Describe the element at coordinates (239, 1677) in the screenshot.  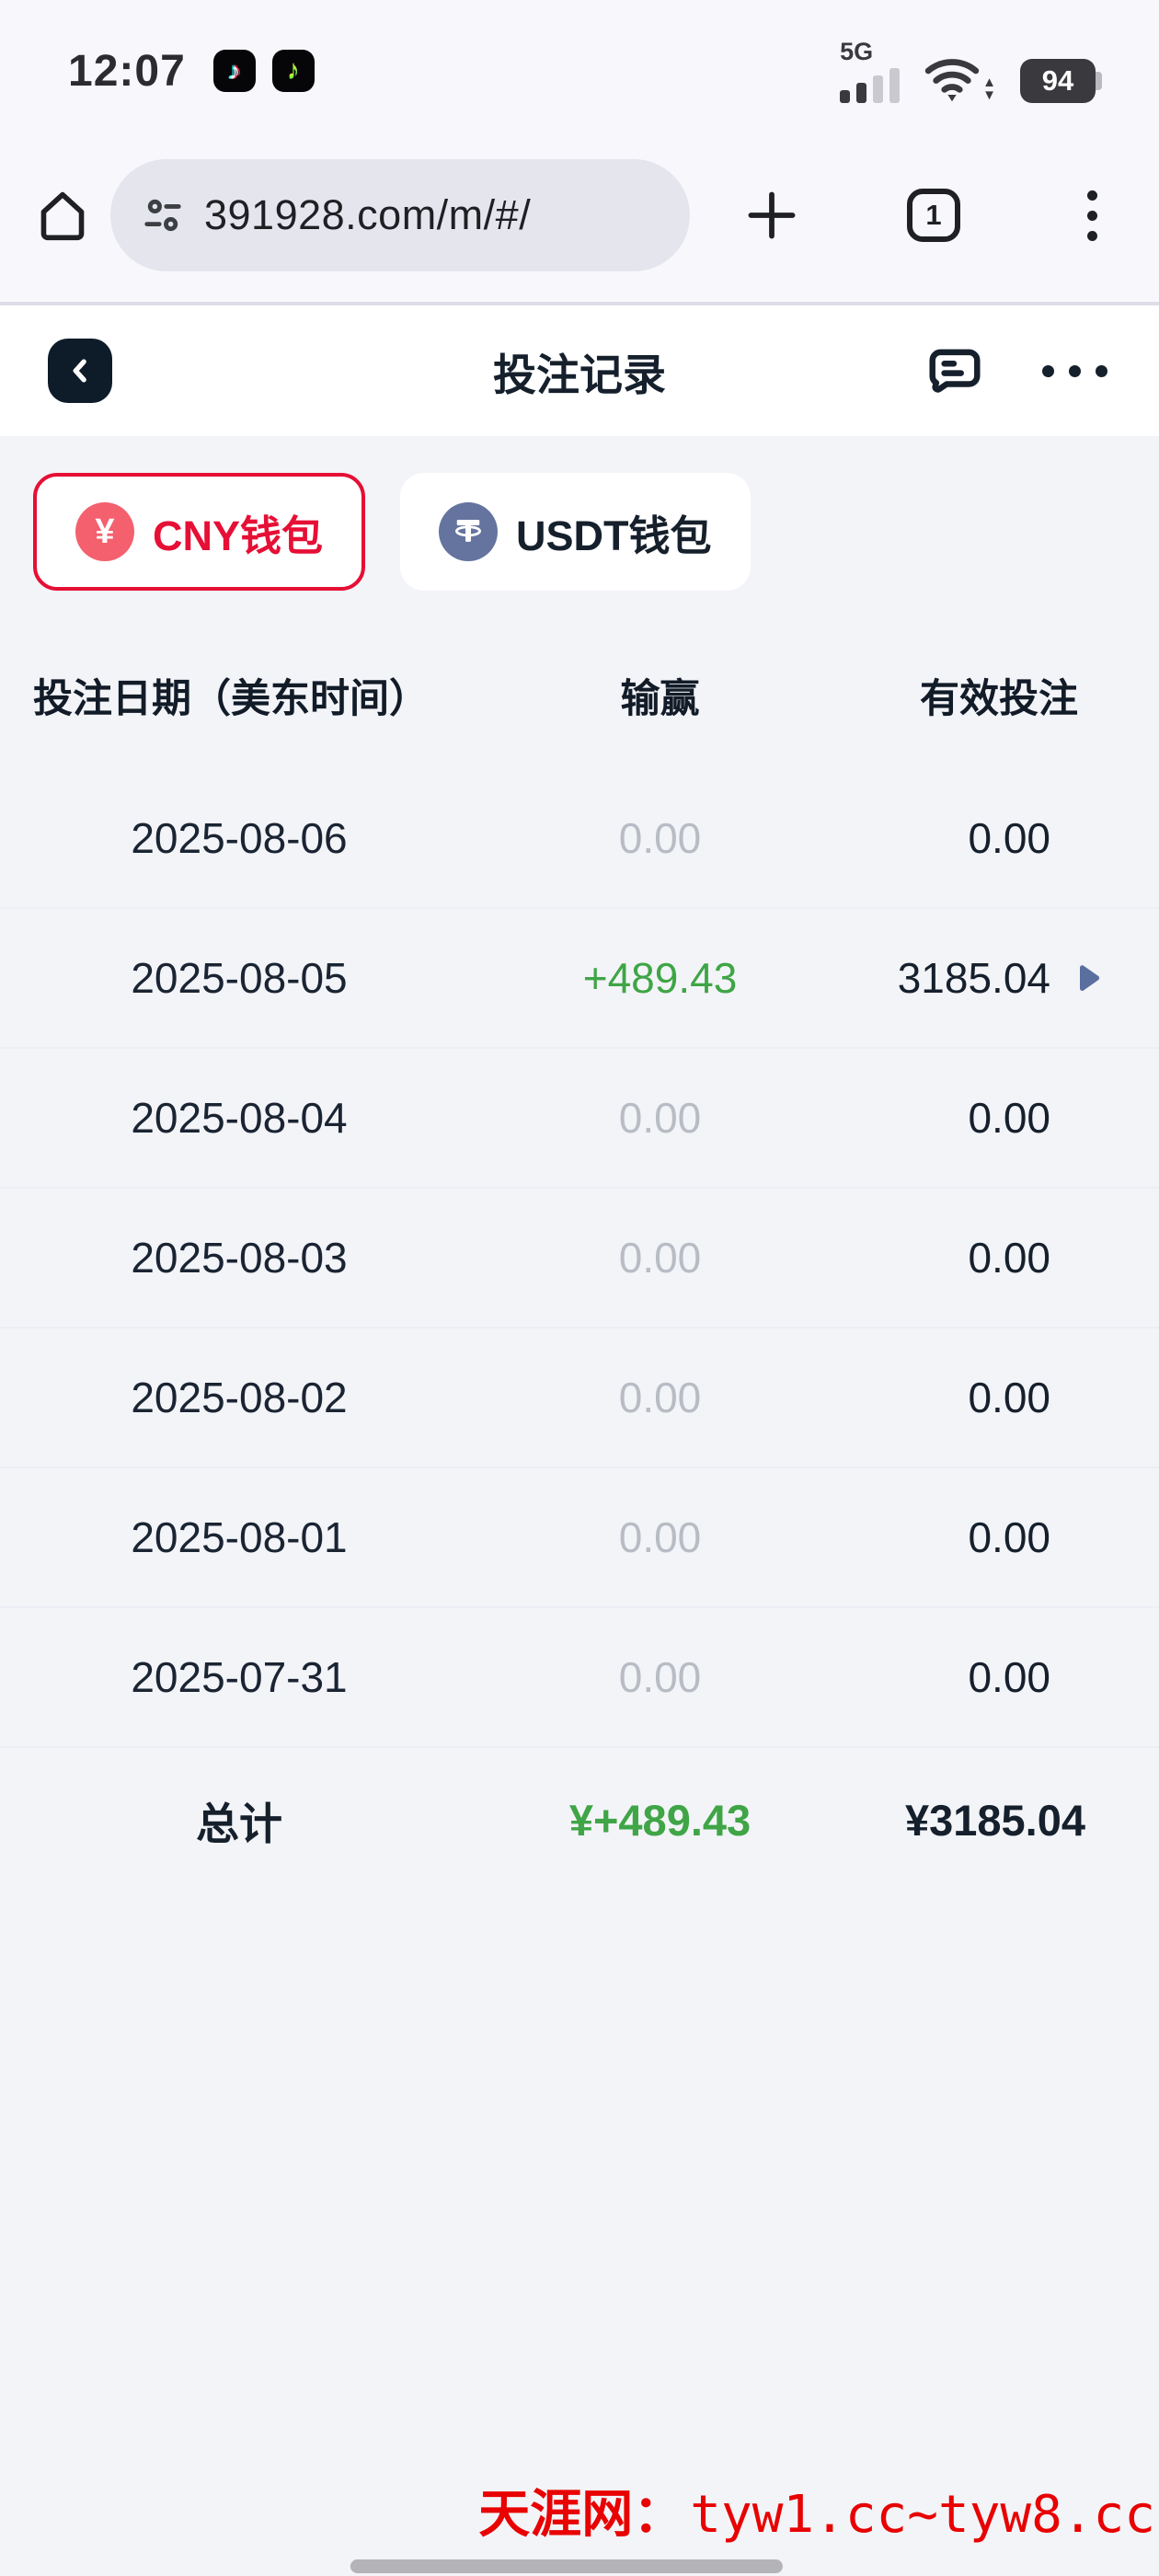
I see `bet-date: 2025-07-31` at that location.